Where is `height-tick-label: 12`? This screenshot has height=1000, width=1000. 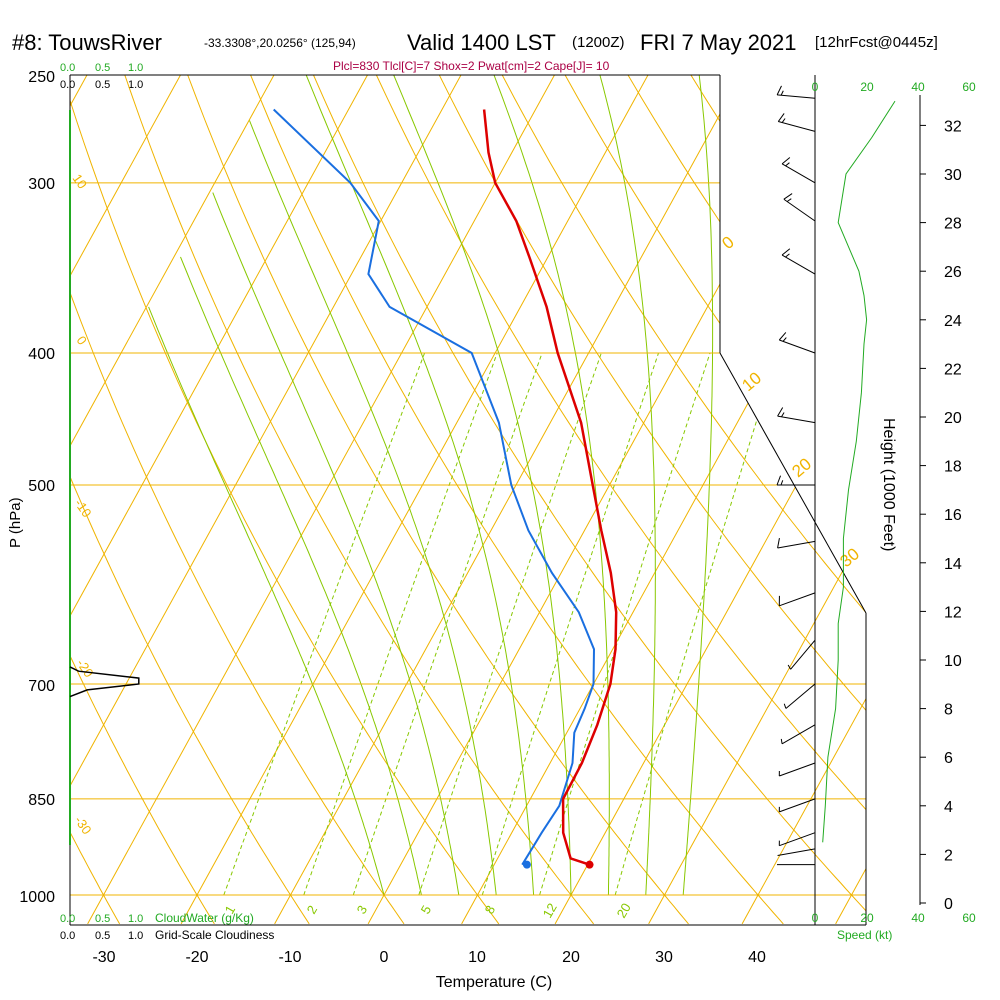
height-tick-label: 12 is located at coordinates (953, 612).